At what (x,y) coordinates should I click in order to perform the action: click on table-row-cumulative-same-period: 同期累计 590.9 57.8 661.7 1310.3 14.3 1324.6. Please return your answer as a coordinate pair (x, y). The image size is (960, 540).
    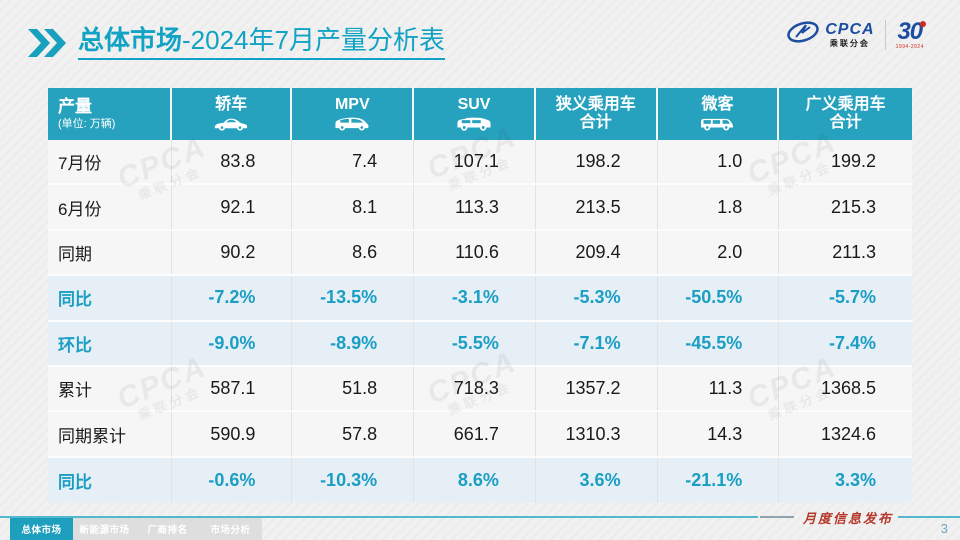
    Looking at the image, I should click on (480, 435).